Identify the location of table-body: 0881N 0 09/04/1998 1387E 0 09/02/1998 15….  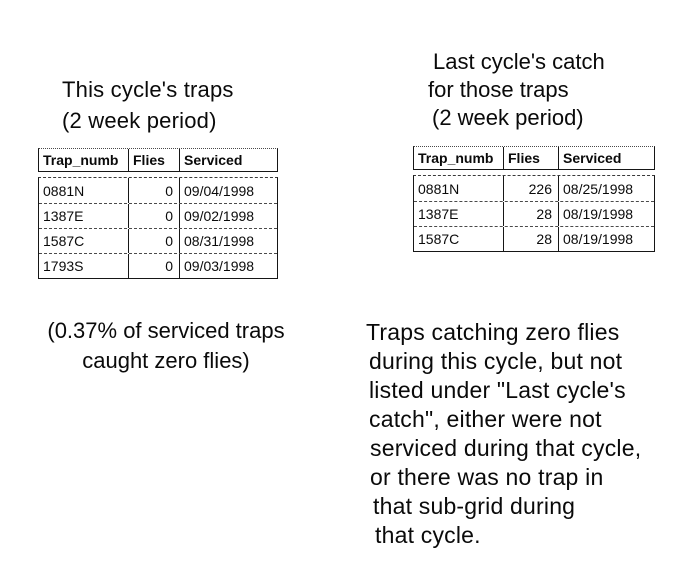
(158, 228).